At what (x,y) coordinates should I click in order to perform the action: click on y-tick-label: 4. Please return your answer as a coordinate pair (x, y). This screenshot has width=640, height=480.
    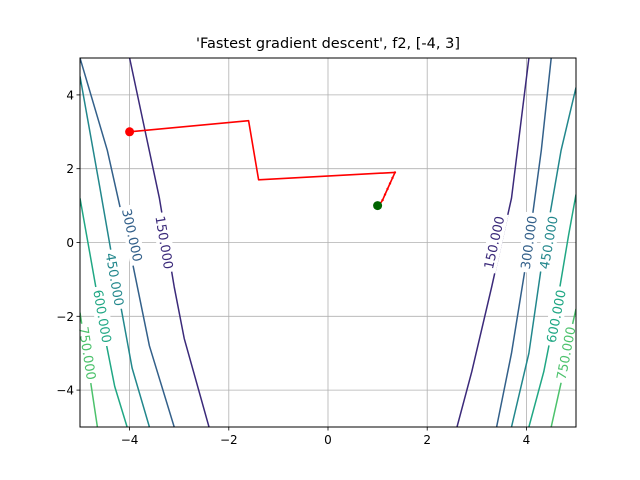
    Looking at the image, I should click on (70, 95).